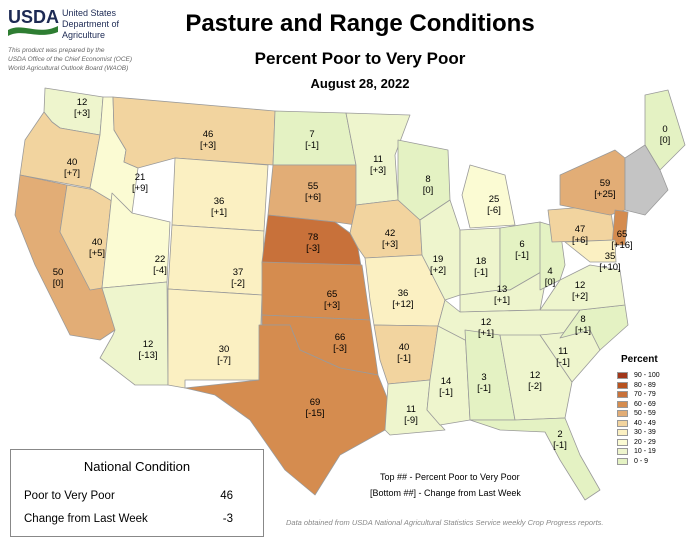 The width and height of the screenshot is (700, 541). Describe the element at coordinates (220, 194) in the screenshot. I see `state-wy` at that location.